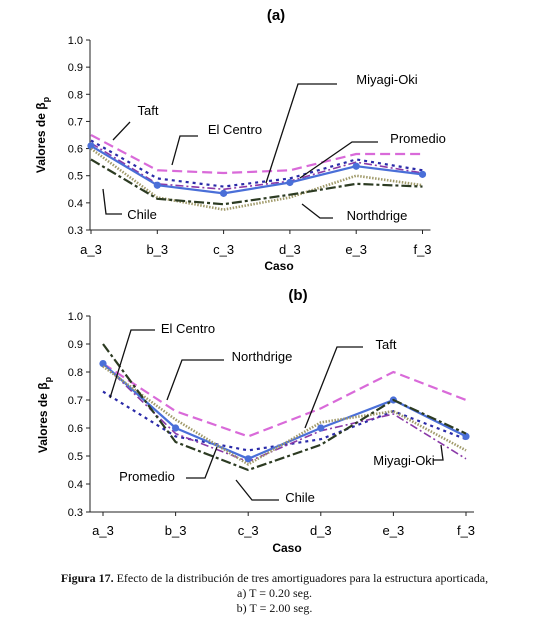  Describe the element at coordinates (42, 134) in the screenshot. I see `chart-a-ylabel: Valores de βp` at that location.